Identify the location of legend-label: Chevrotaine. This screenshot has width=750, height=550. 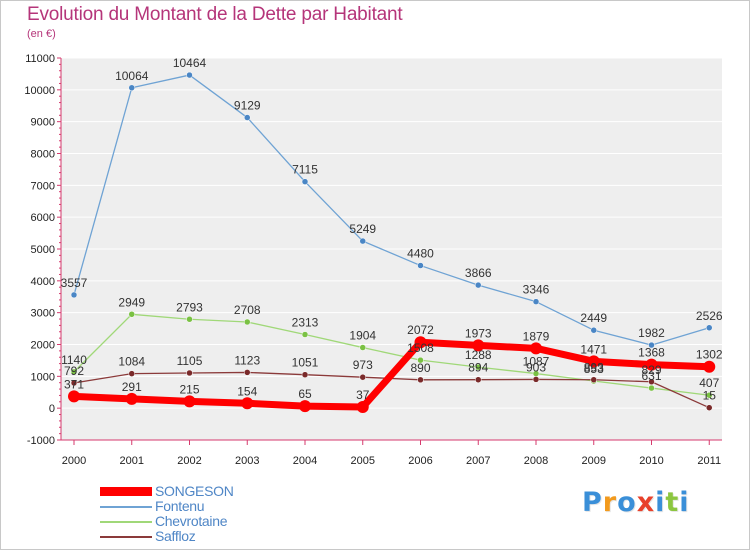
(191, 521).